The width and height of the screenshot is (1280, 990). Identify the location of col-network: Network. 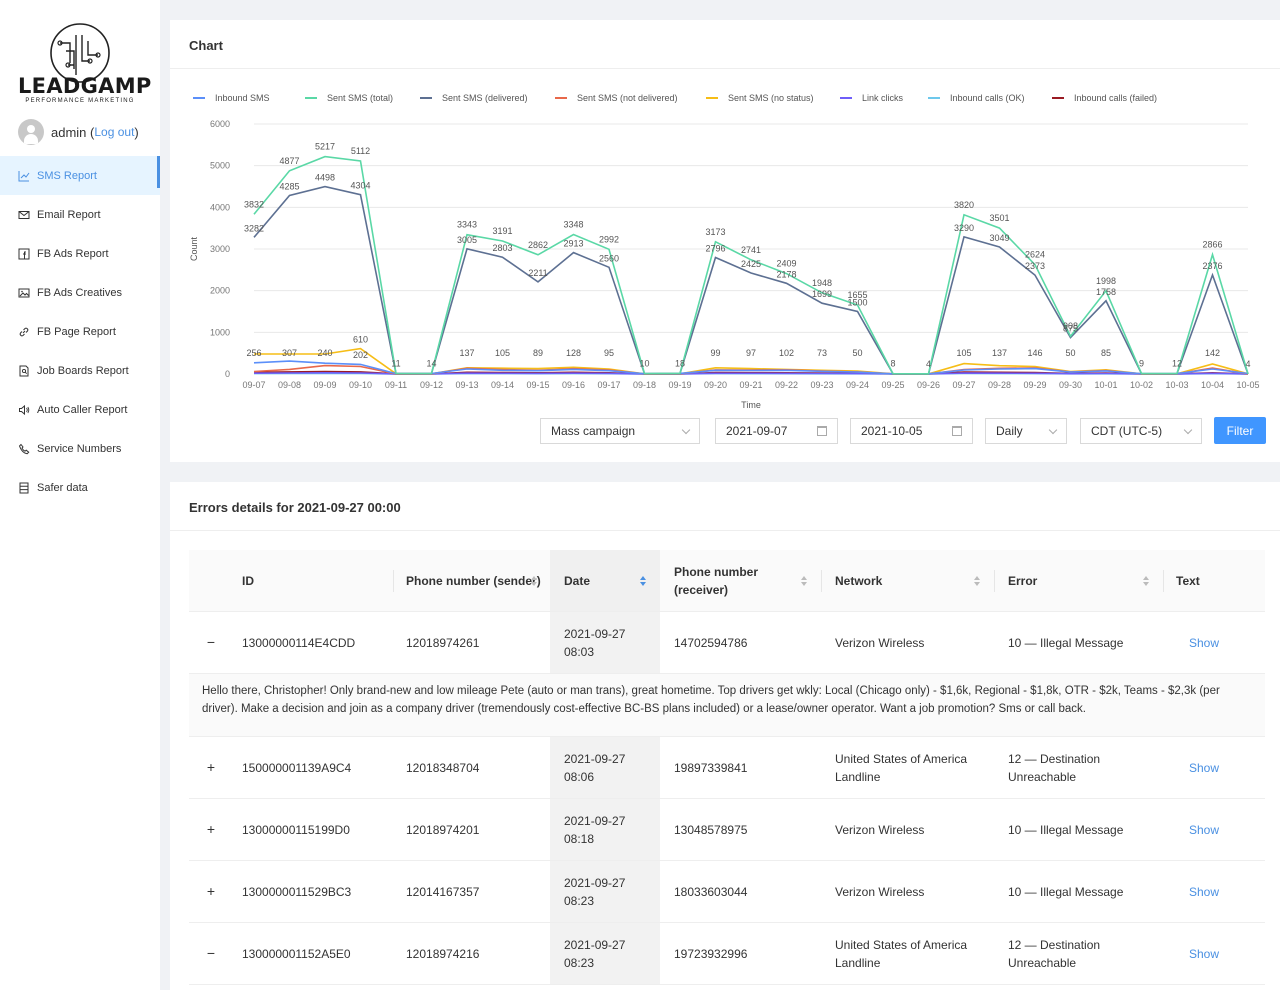
(859, 581).